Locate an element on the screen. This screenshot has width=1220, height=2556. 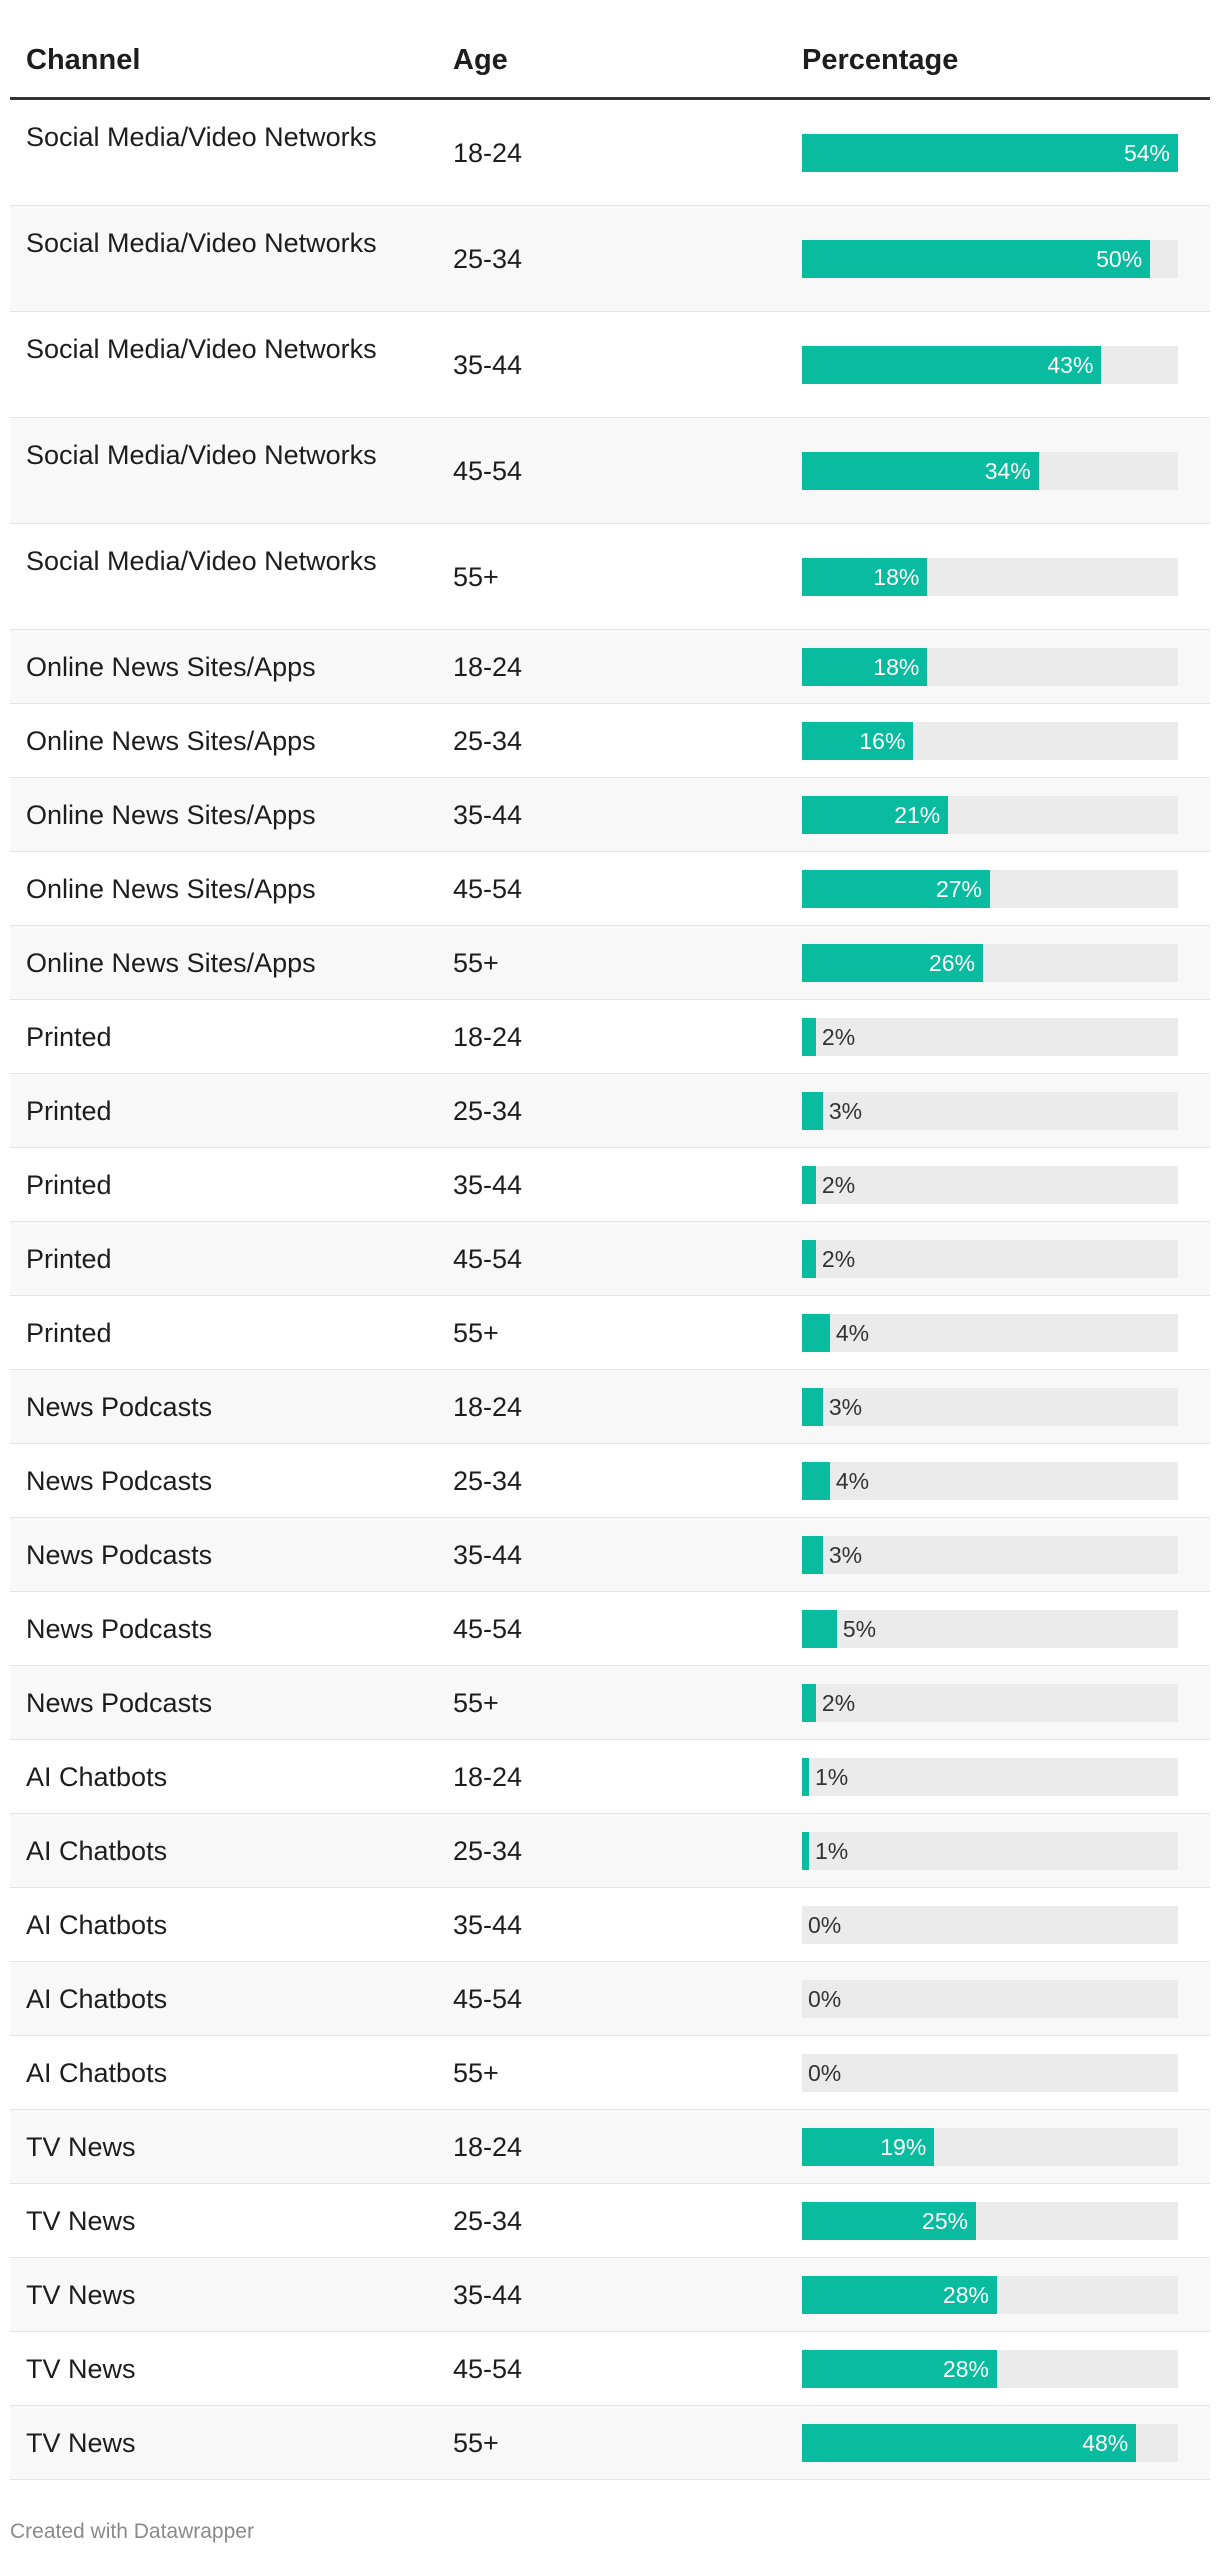
bar-track: 50% is located at coordinates (990, 259).